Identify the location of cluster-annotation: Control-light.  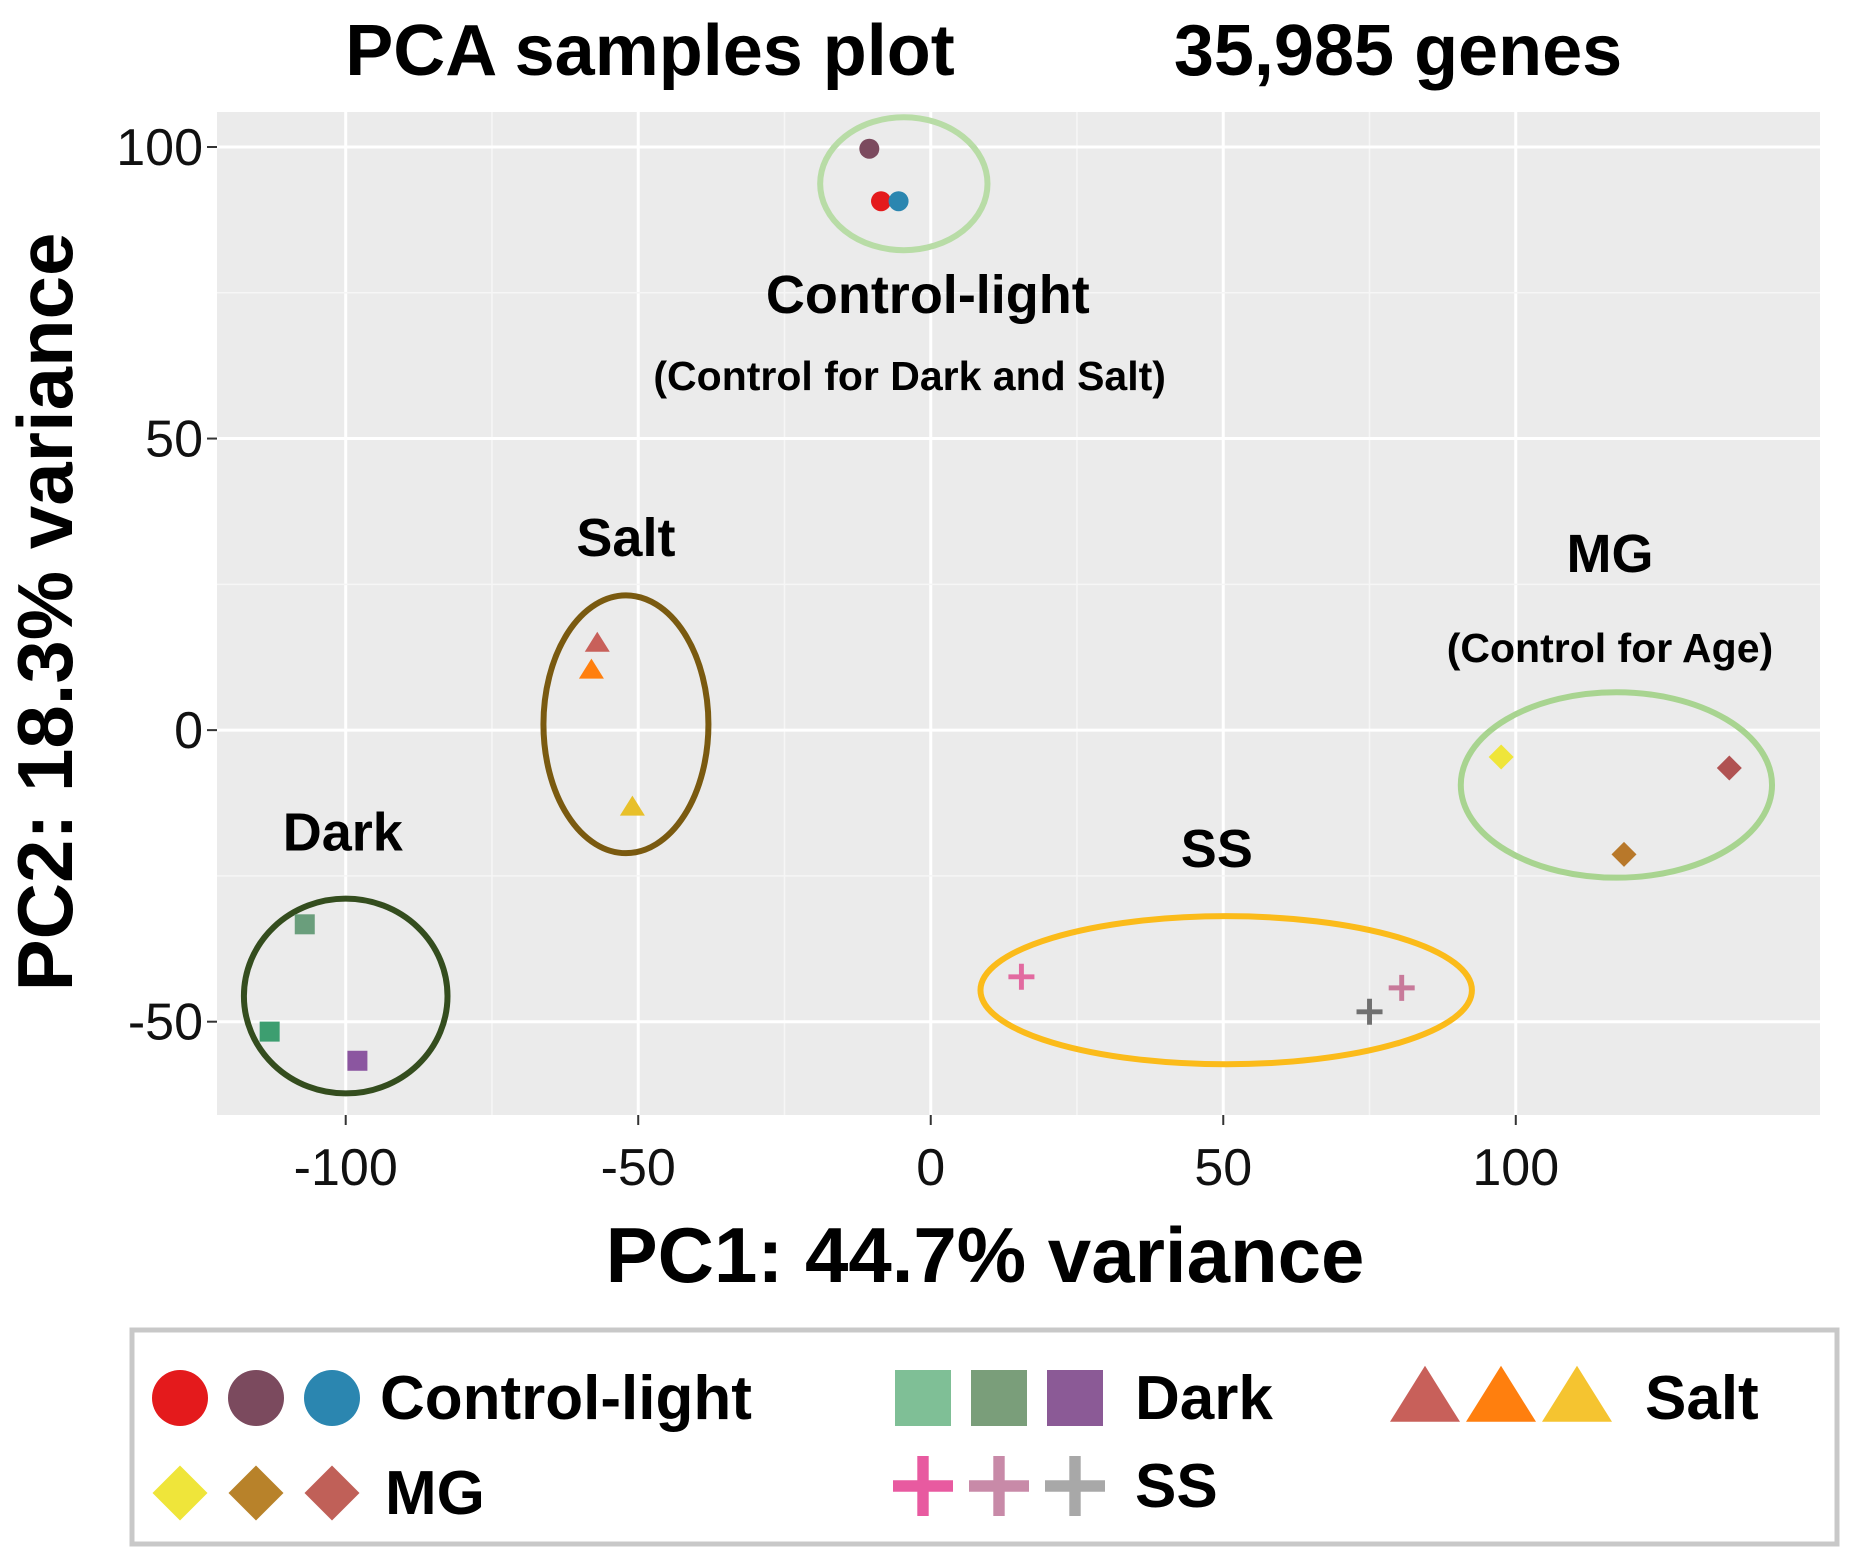
(928, 295).